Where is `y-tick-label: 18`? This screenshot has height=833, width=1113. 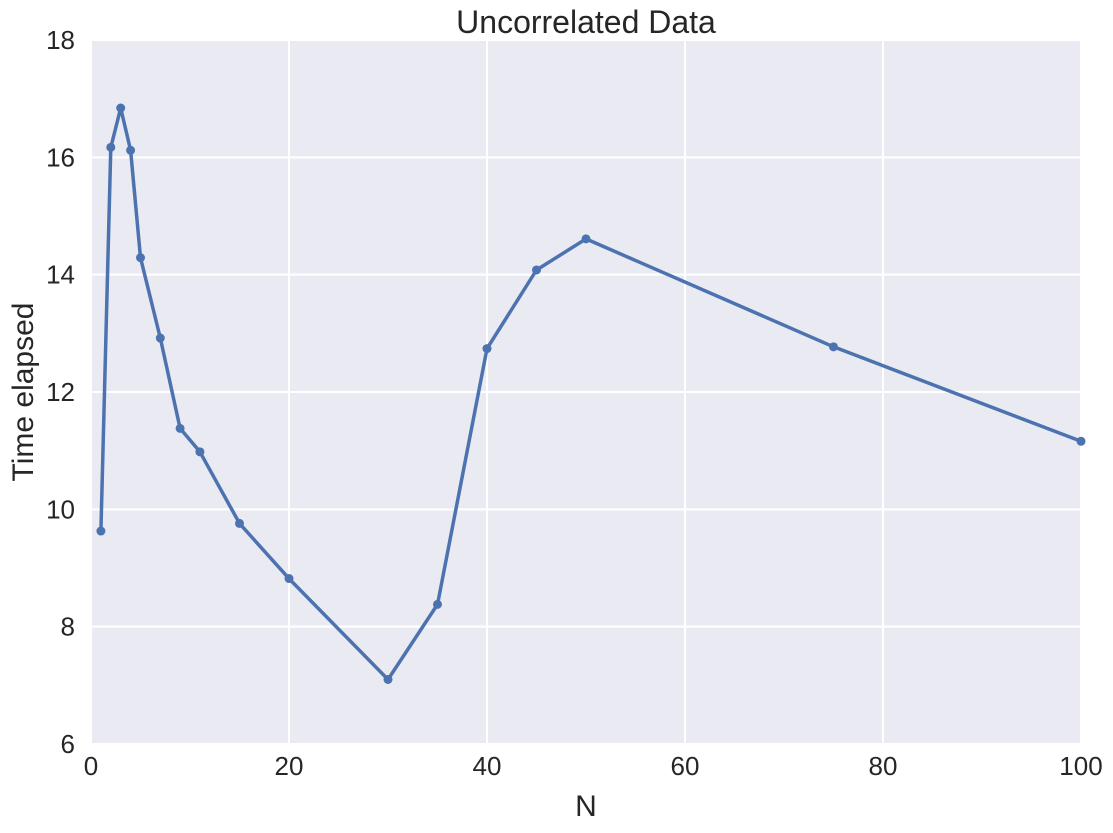 y-tick-label: 18 is located at coordinates (60, 40).